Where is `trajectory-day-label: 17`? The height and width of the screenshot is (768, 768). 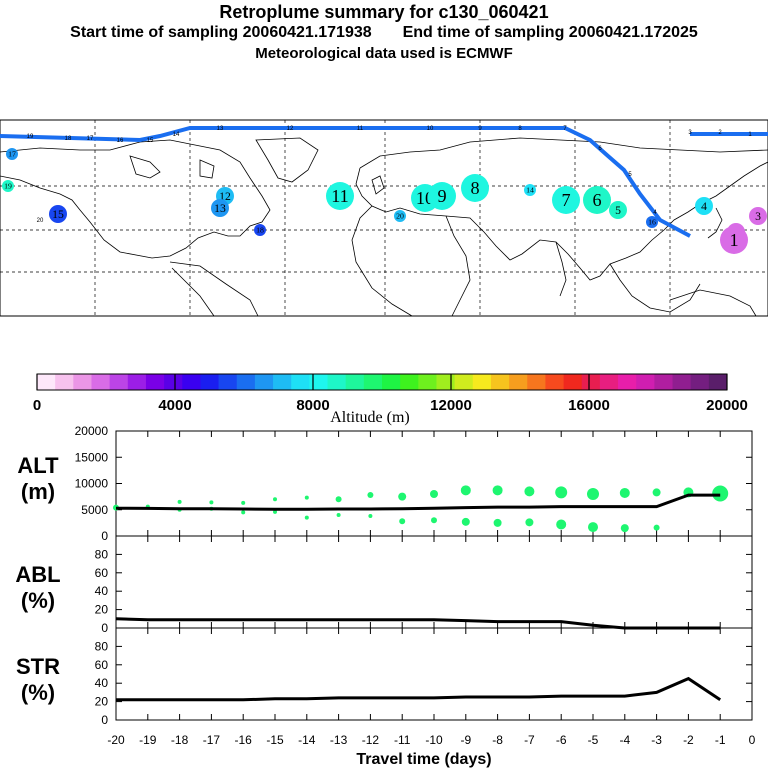 trajectory-day-label: 17 is located at coordinates (90, 139).